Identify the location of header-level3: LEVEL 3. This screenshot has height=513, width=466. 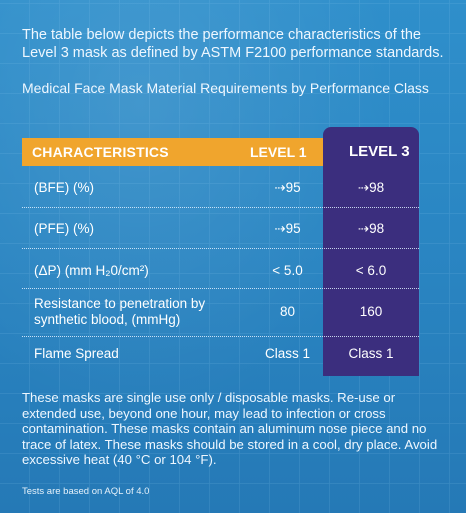
(379, 151).